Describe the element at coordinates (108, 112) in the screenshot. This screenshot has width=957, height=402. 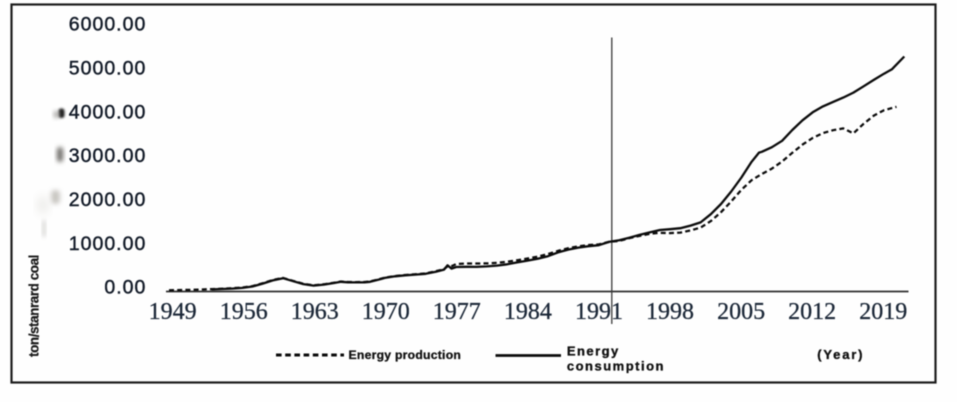
I see `svg-text: 4000.00` at that location.